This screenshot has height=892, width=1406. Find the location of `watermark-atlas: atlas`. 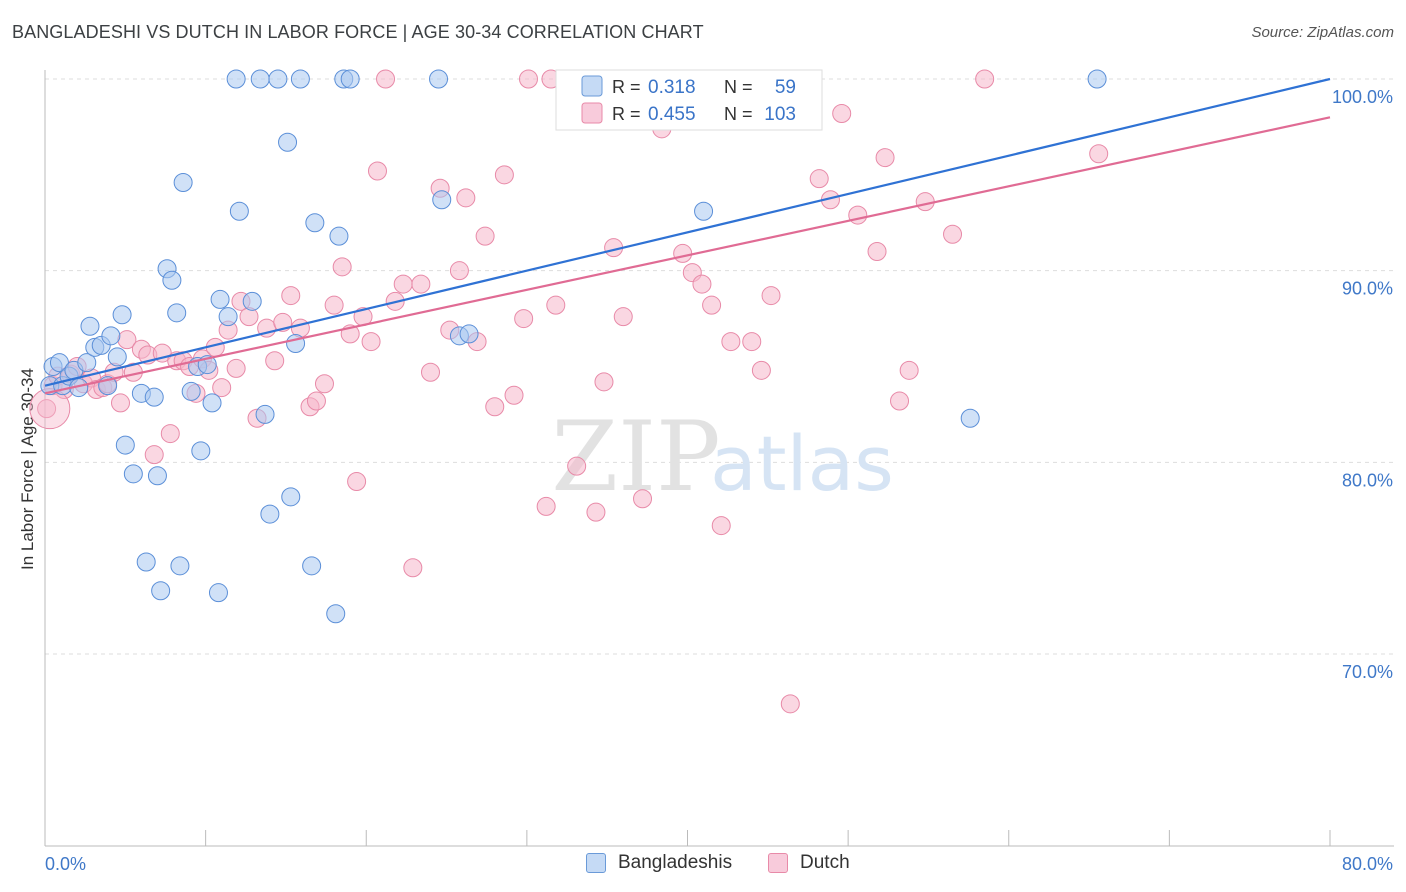

watermark-atlas: atlas is located at coordinates (802, 463).